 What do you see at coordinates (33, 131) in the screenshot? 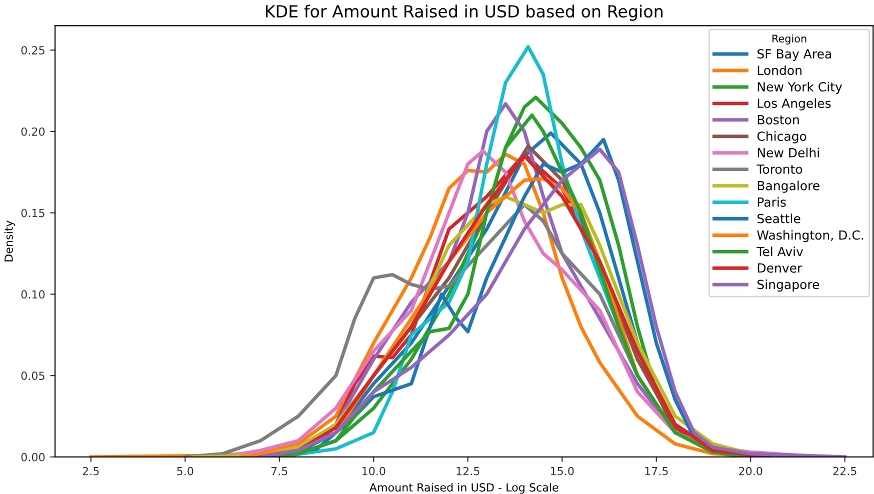
I see `y-tick-label: 0.20` at bounding box center [33, 131].